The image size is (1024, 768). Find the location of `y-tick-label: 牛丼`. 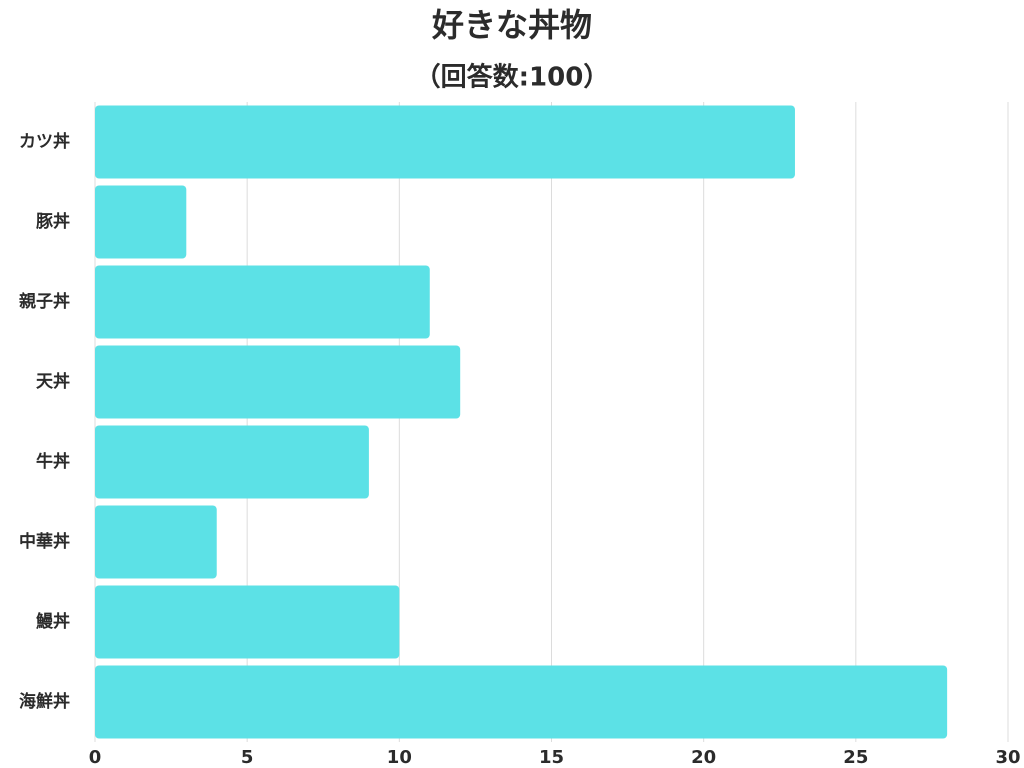

y-tick-label: 牛丼 is located at coordinates (53, 461).